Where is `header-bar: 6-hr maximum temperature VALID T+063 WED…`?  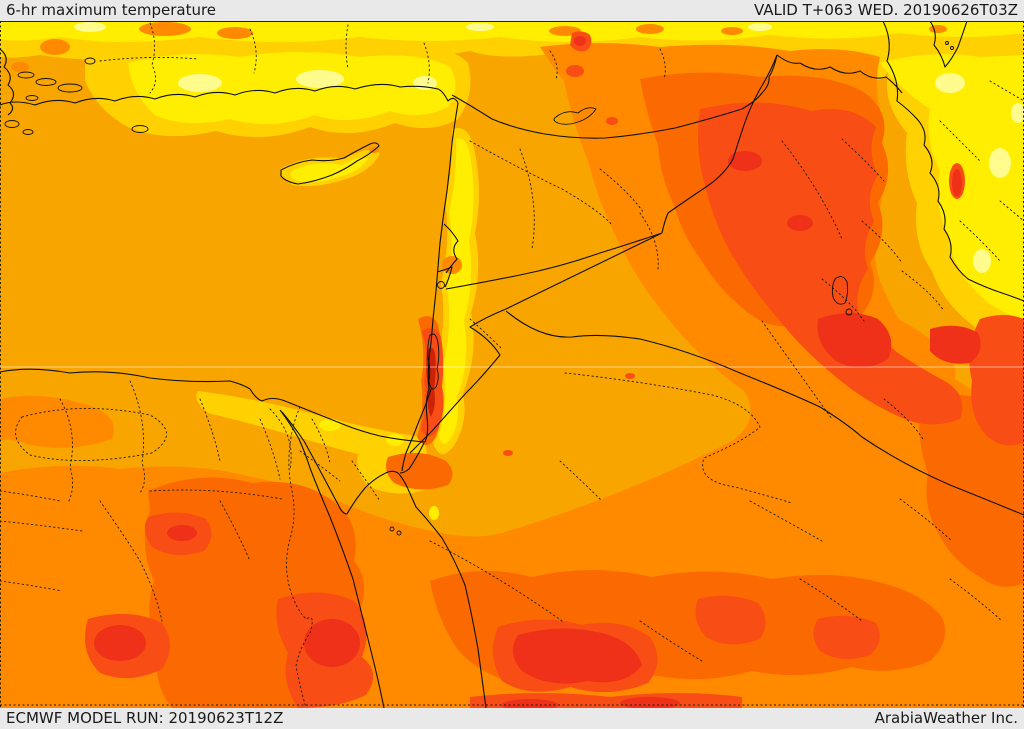
header-bar: 6-hr maximum temperature VALID T+063 WED… is located at coordinates (512, 10).